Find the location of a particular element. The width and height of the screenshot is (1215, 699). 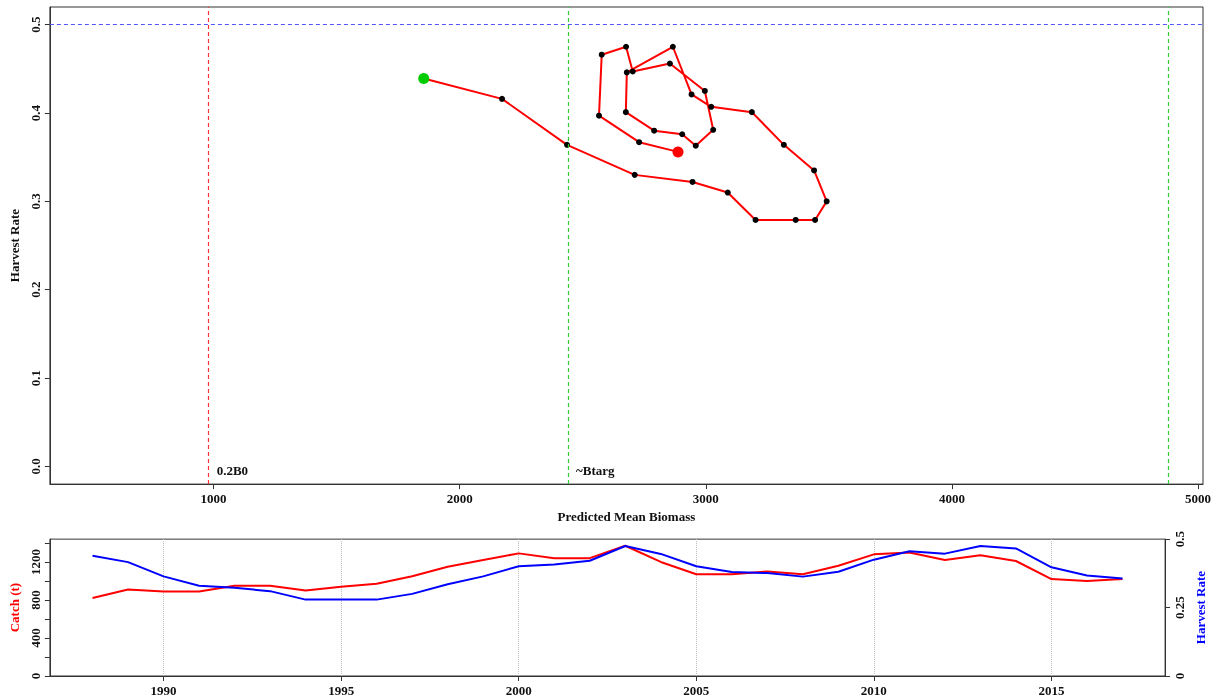

x-tick-label: 1995 is located at coordinates (341, 690).